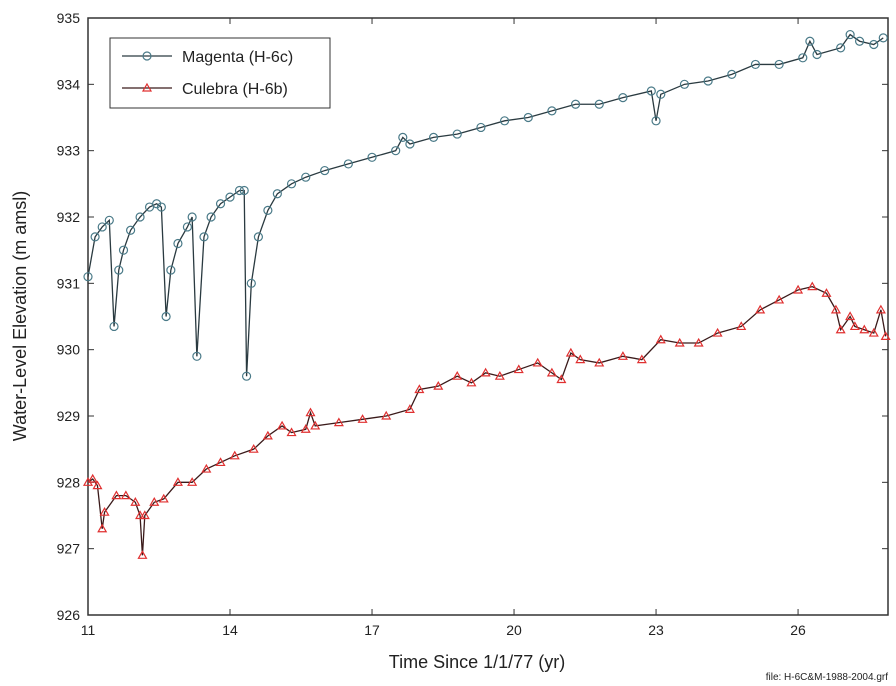  What do you see at coordinates (237, 57) in the screenshot?
I see `legend-label: Magenta (H-6c)` at bounding box center [237, 57].